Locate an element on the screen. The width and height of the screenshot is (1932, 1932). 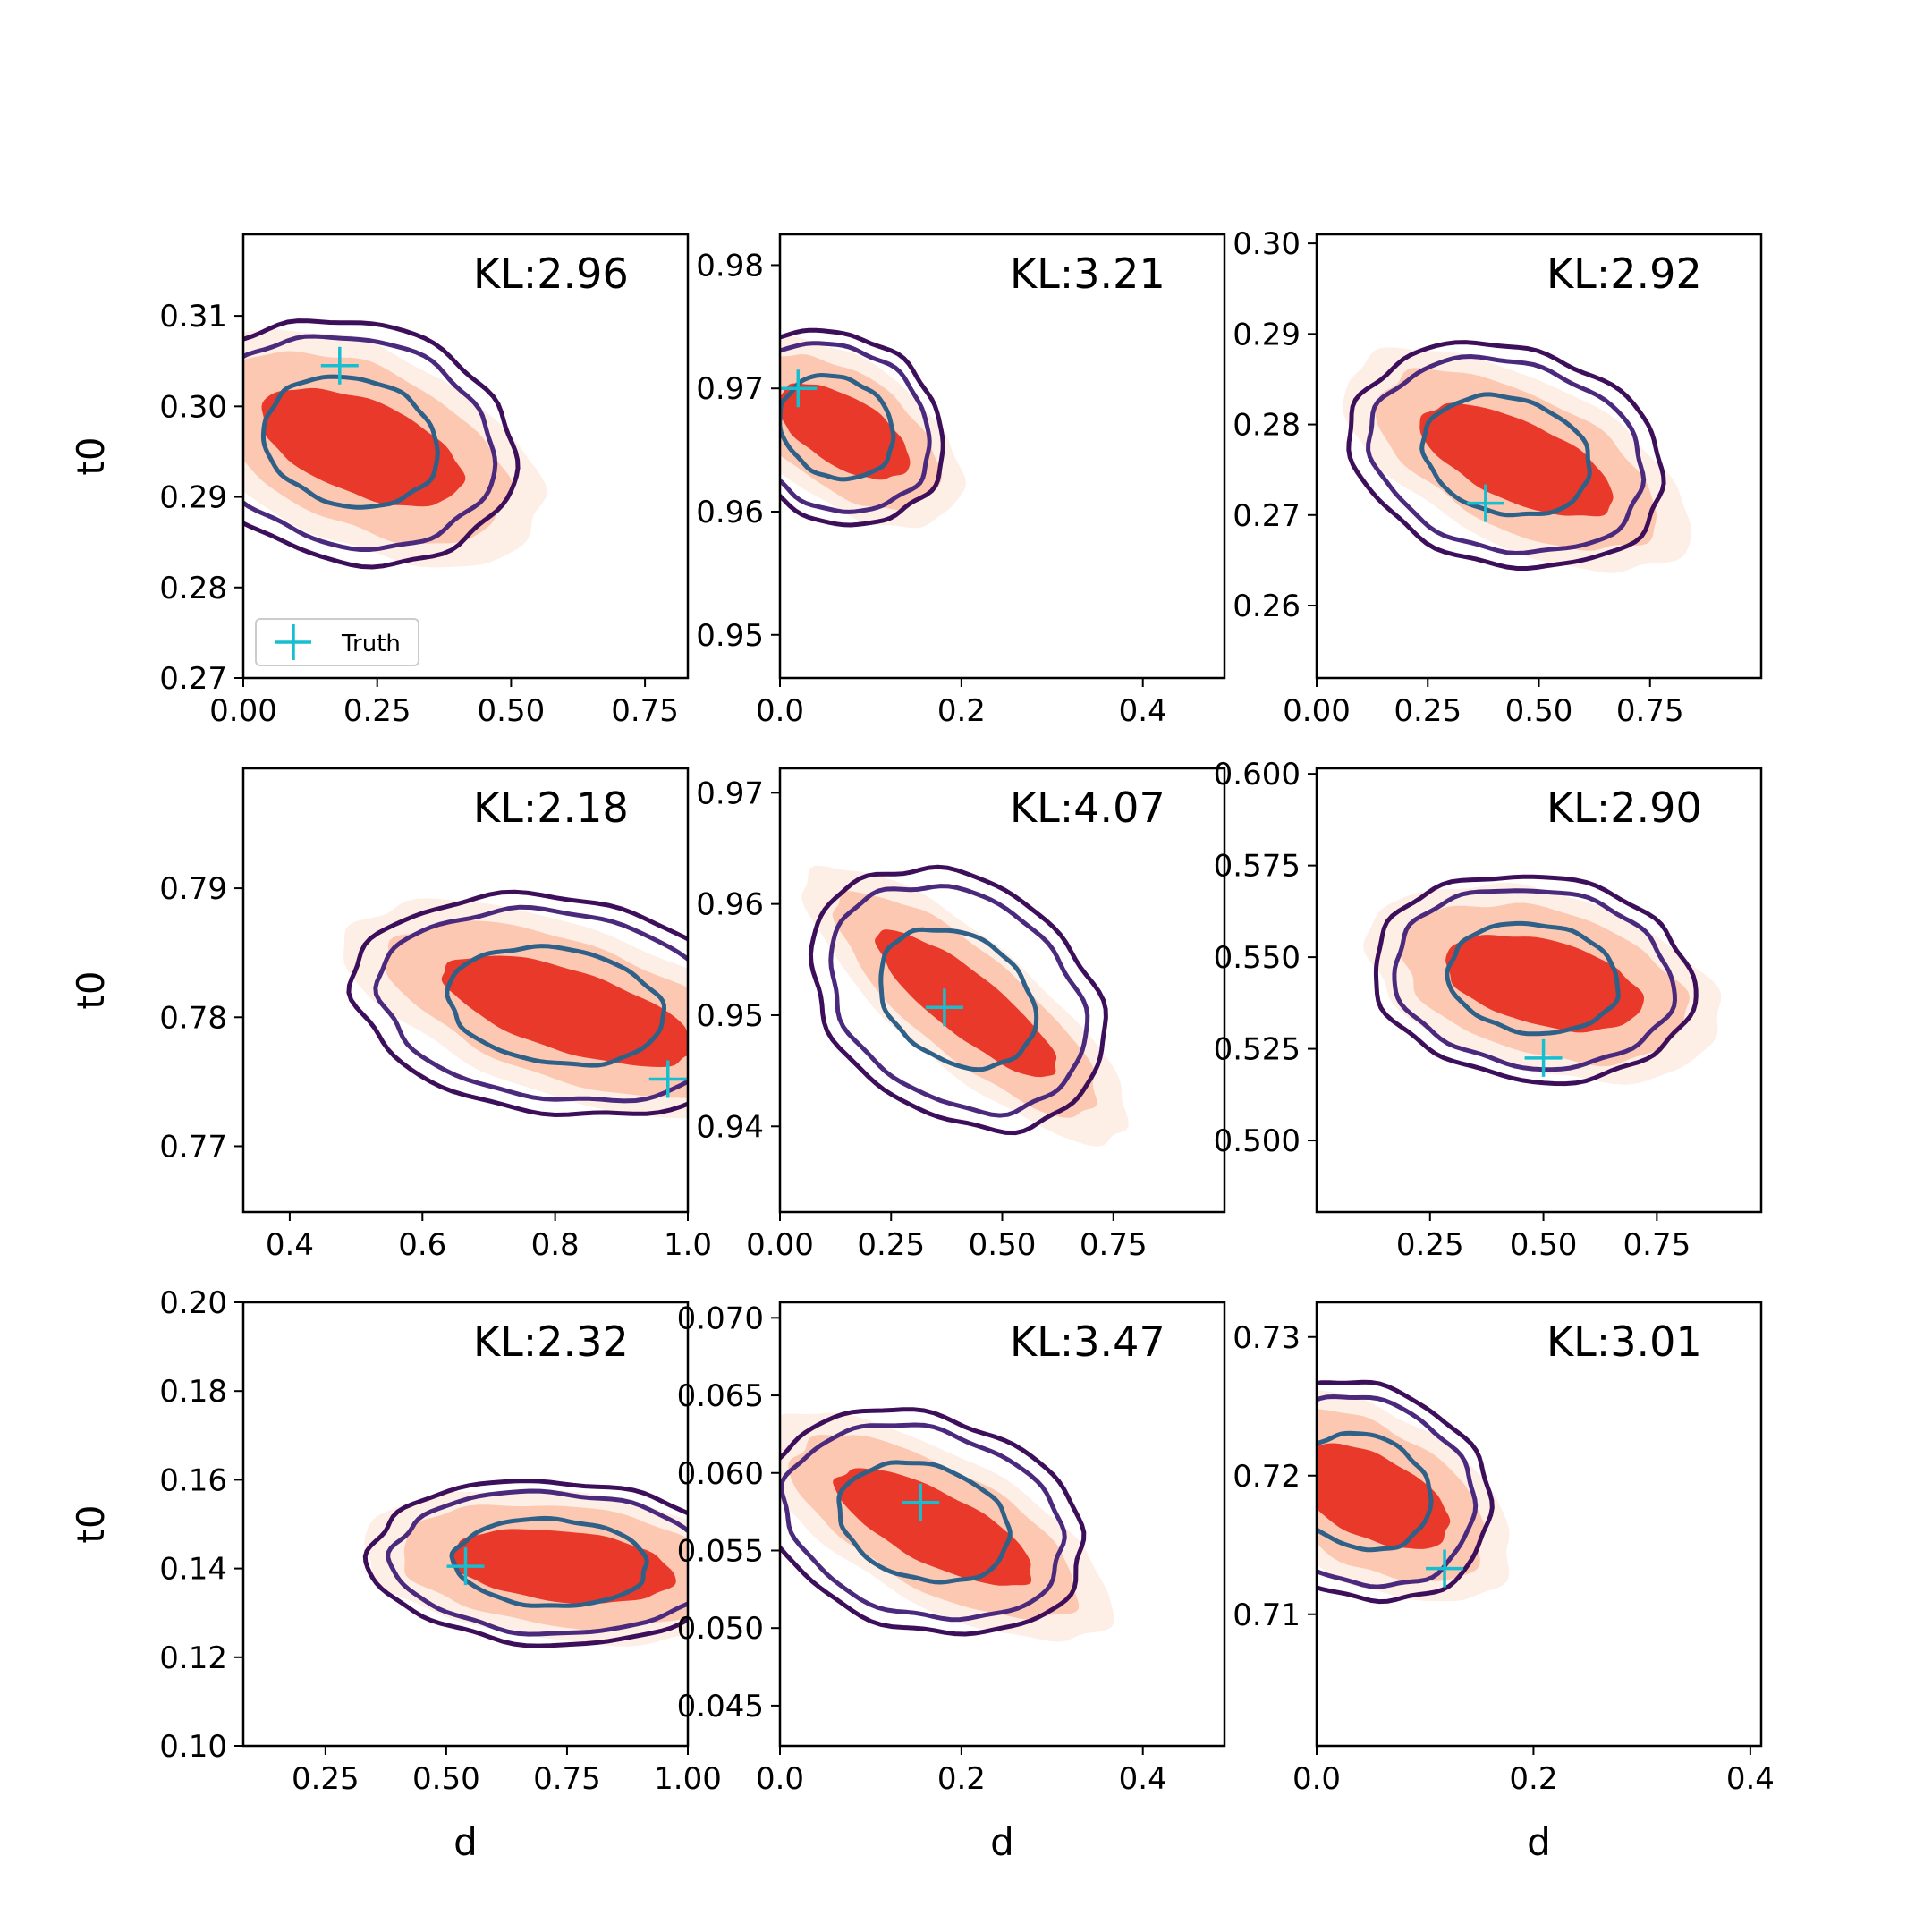
y-tick-label: 0.97 is located at coordinates (730, 389).